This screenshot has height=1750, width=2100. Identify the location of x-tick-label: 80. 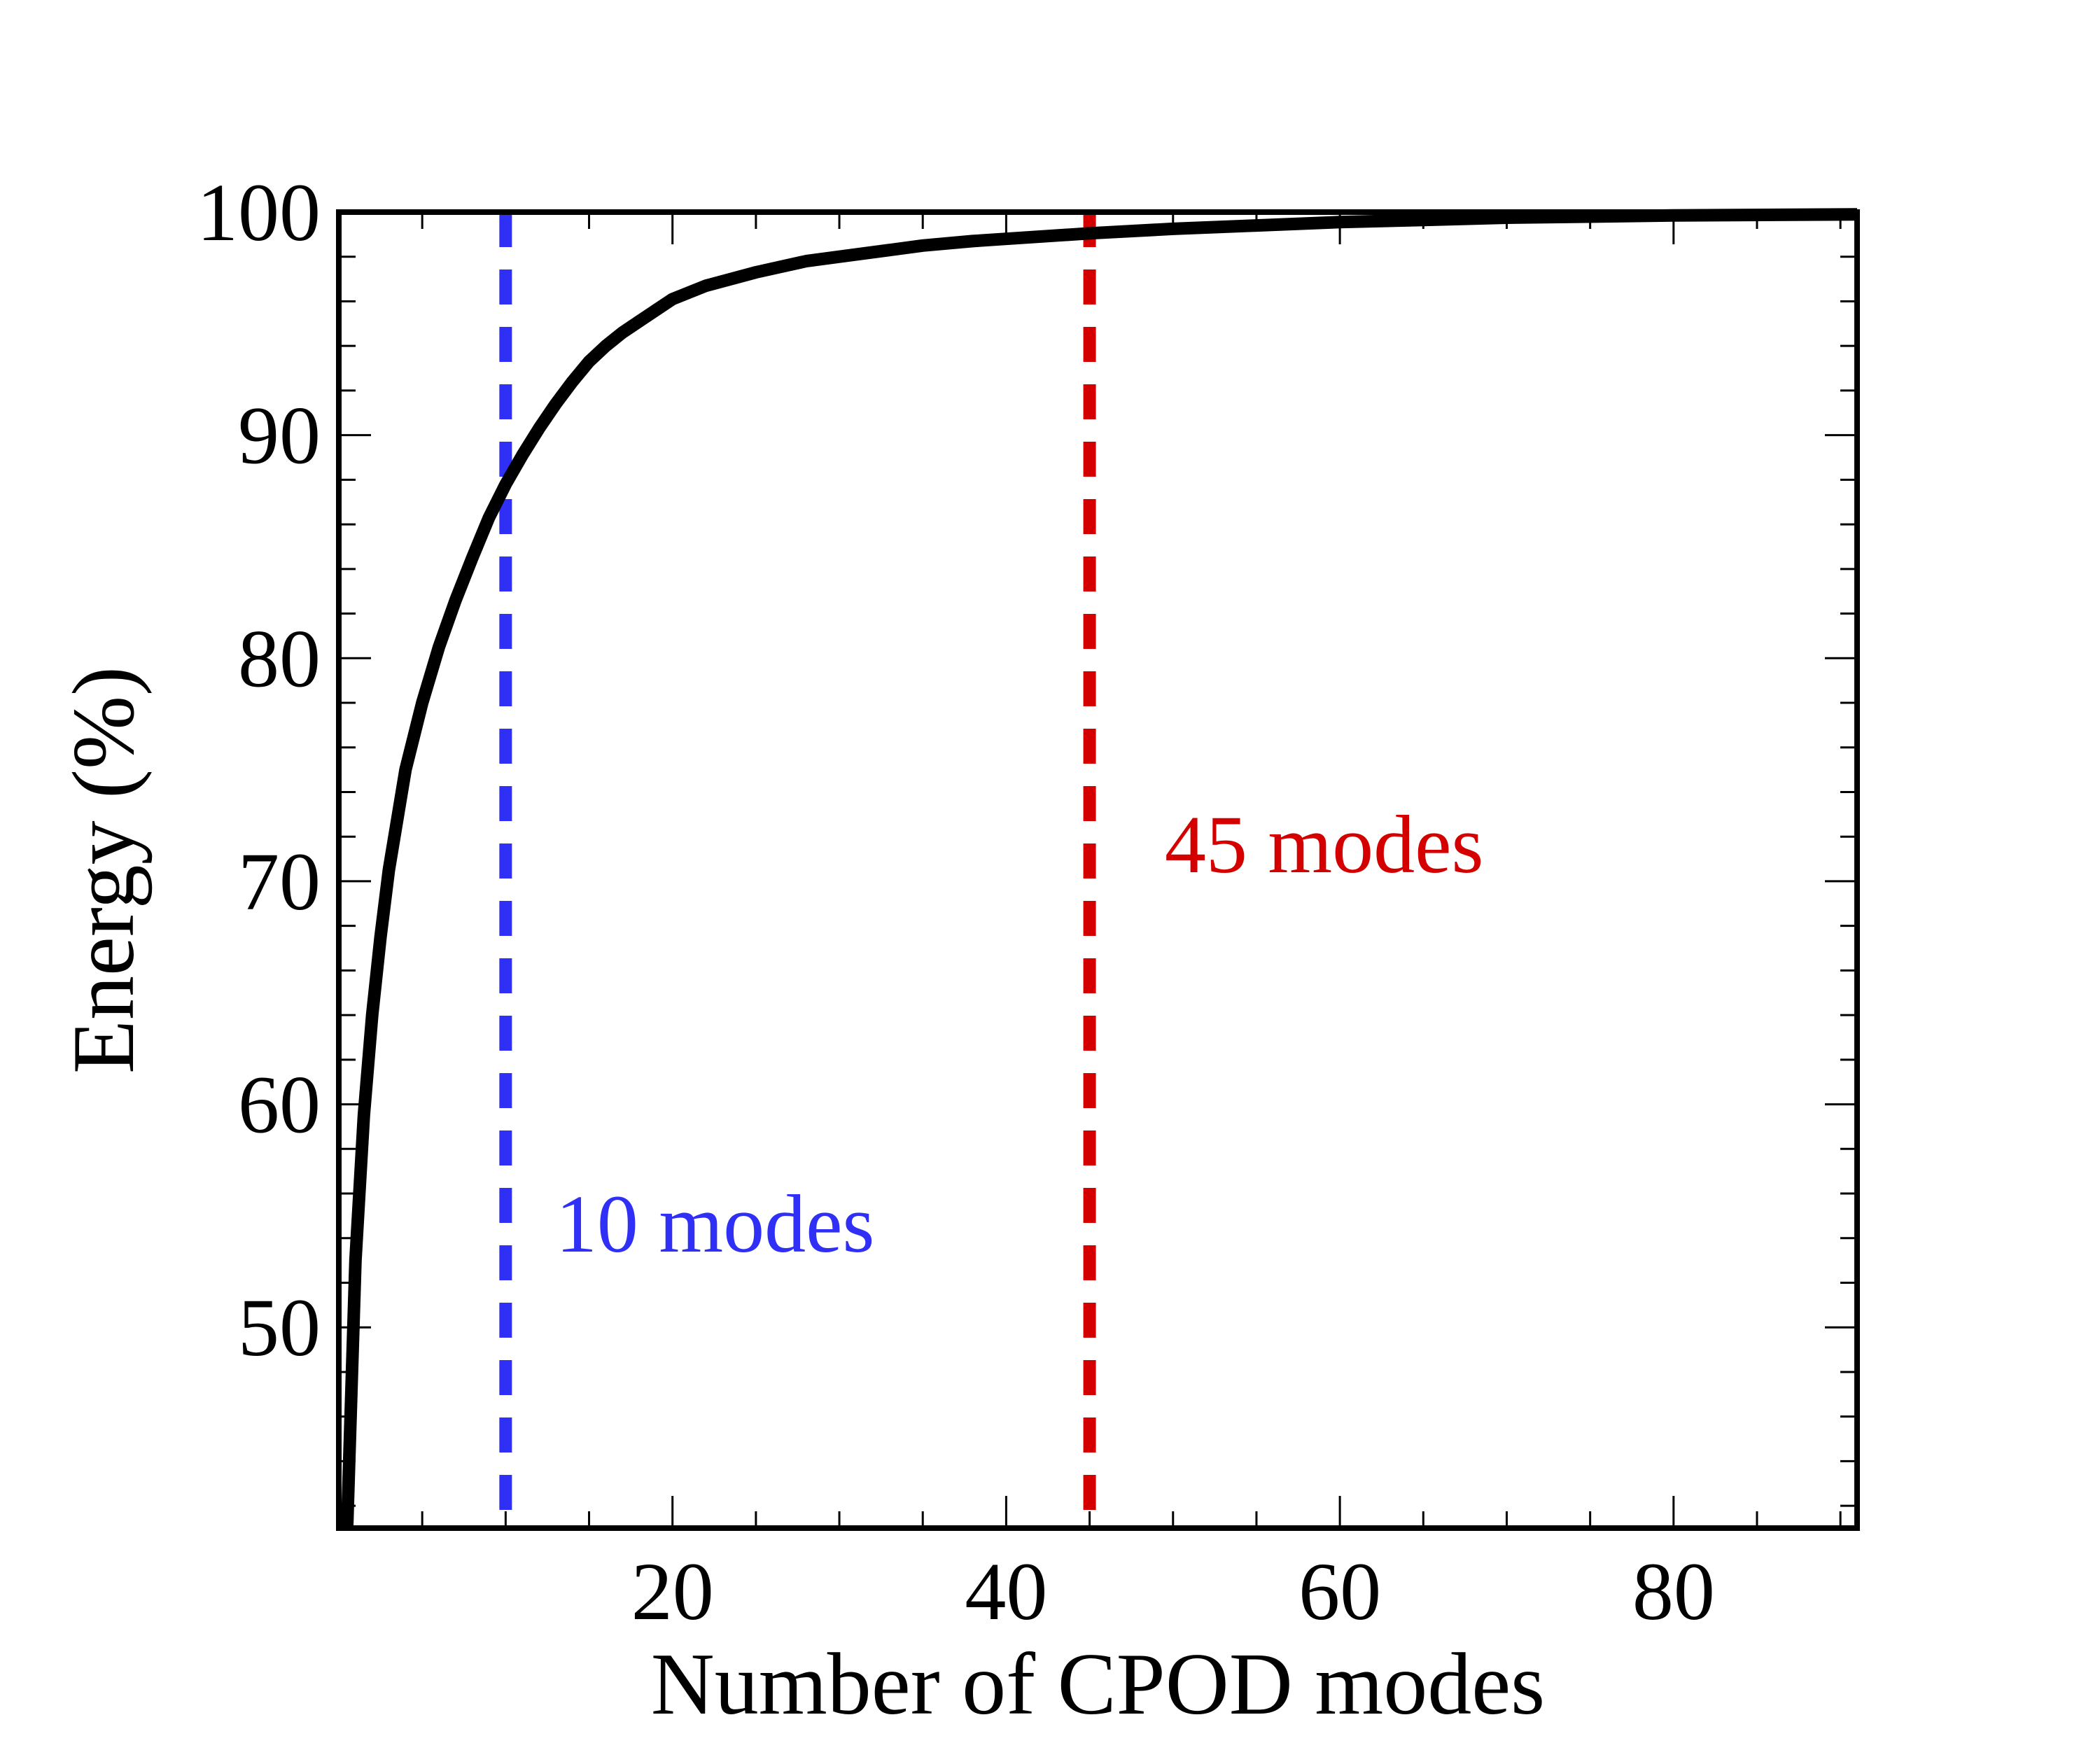
(1673, 1591).